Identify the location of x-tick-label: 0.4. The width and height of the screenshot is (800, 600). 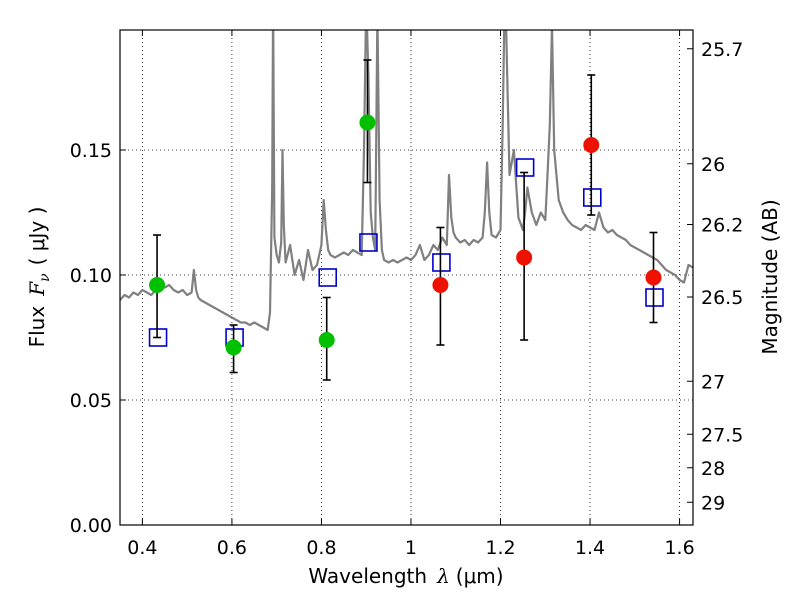
(142, 548).